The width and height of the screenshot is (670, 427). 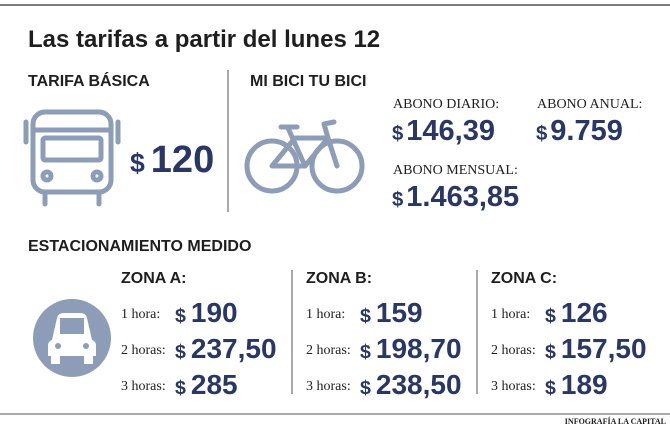 What do you see at coordinates (524, 278) in the screenshot?
I see `zone-name: ZONA C:` at bounding box center [524, 278].